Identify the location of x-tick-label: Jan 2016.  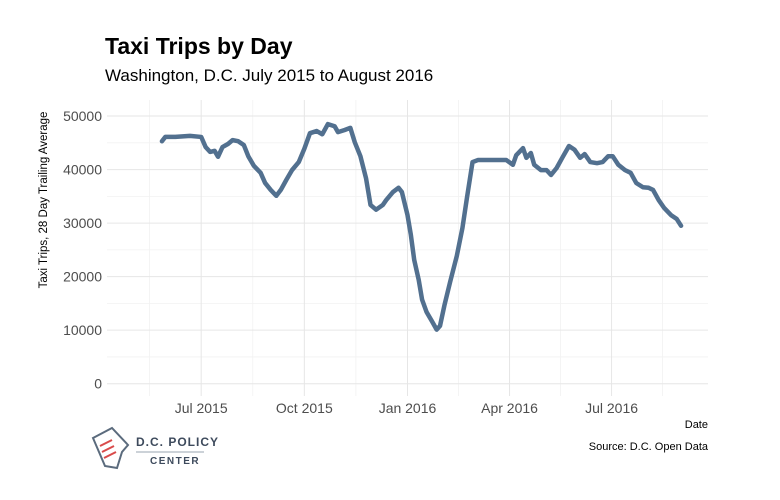
(408, 408).